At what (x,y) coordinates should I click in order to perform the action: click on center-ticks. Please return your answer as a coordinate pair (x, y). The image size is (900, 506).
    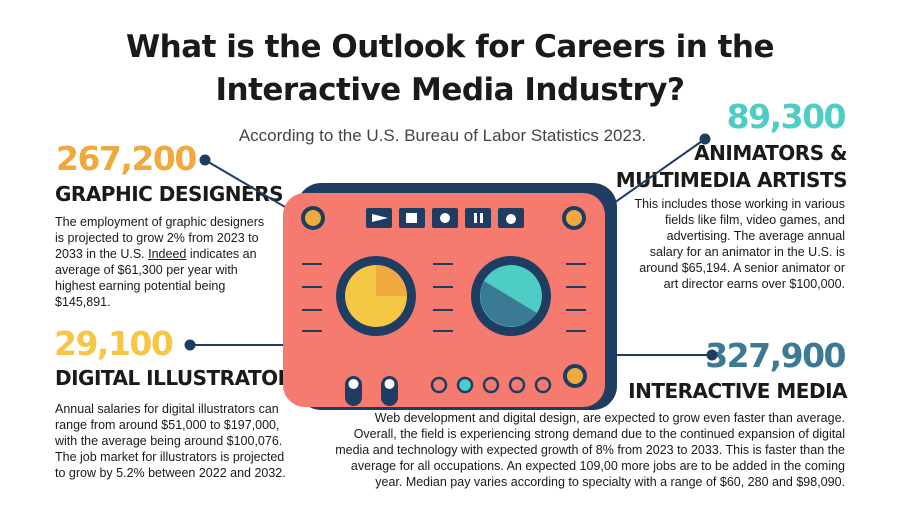
    Looking at the image, I should click on (443, 297).